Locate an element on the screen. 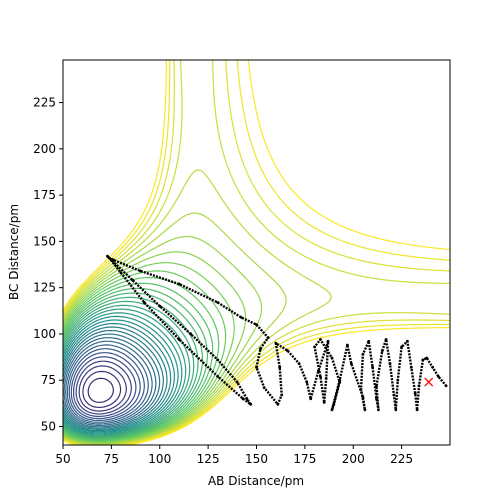 This screenshot has height=500, width=500. x-tick-label: 200 is located at coordinates (353, 459).